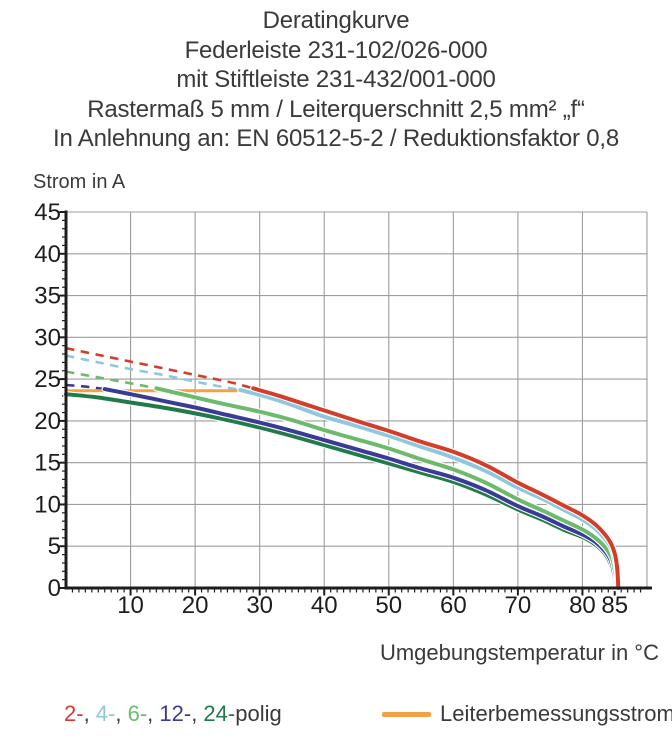 The width and height of the screenshot is (672, 744). I want to click on x-tick-label: 60, so click(453, 605).